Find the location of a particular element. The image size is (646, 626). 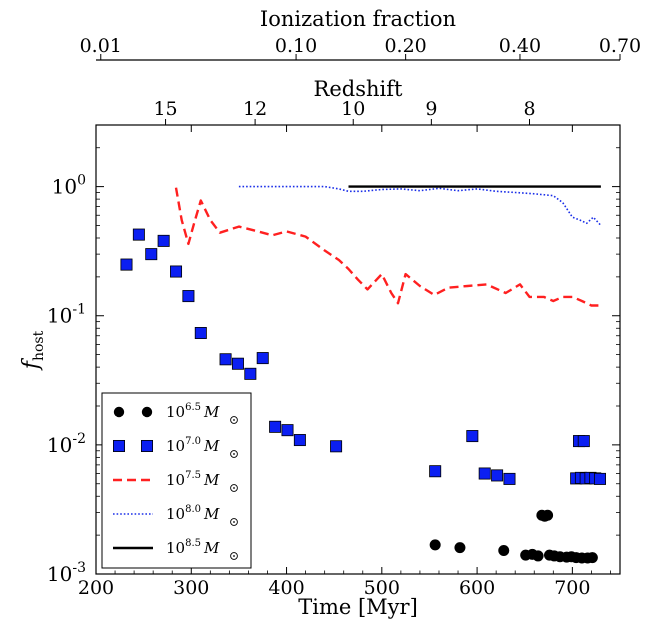

y-tick-exponent: -3 is located at coordinates (79, 568).